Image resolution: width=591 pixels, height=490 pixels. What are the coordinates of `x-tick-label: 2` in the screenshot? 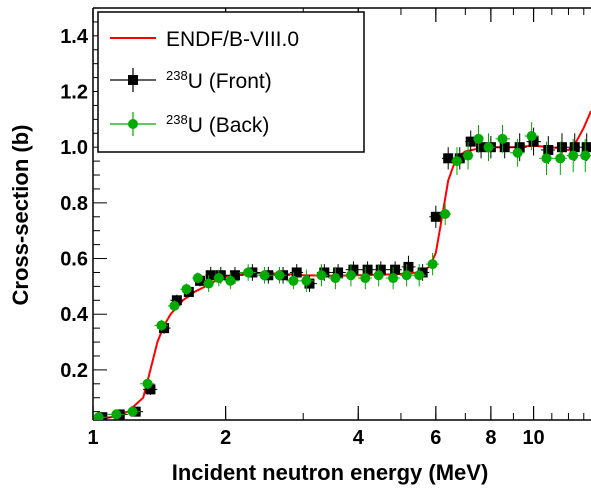 It's located at (225, 438).